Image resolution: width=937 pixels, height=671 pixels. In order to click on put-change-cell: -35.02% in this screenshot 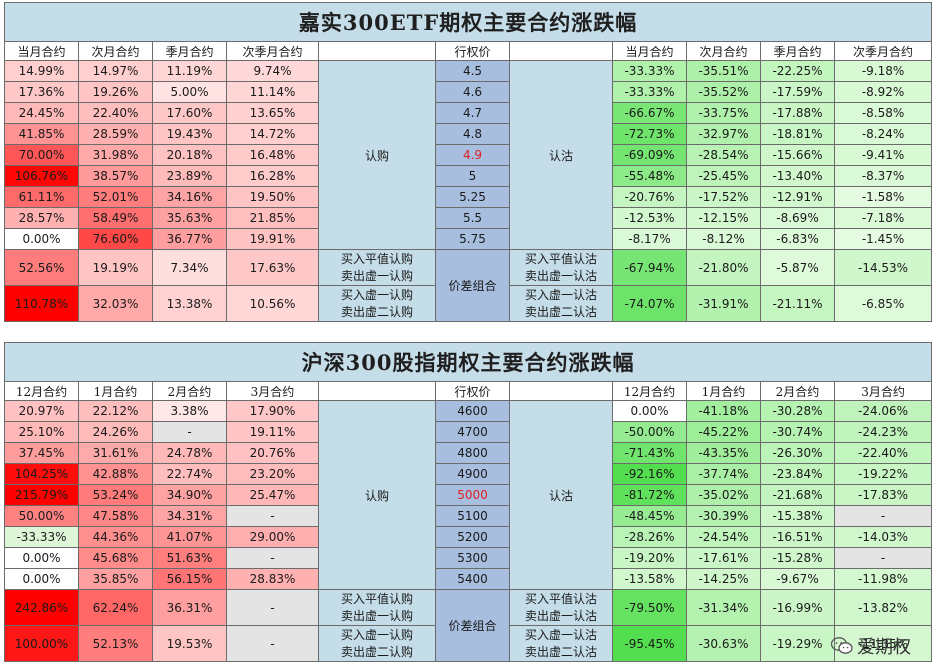, I will do `click(723, 495)`.